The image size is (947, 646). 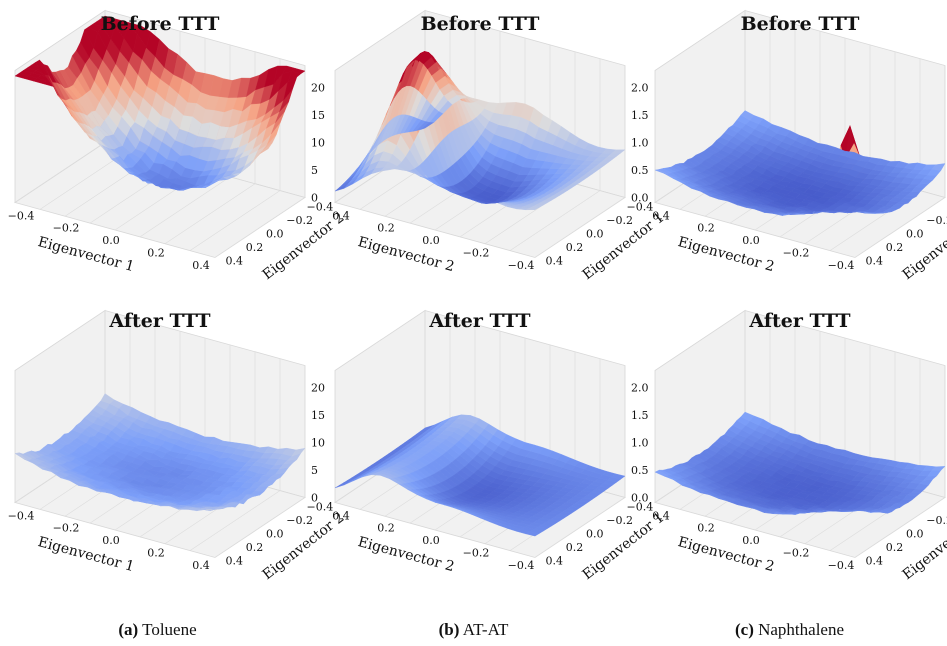 I want to click on z-tick-label: 1.0, so click(x=640, y=143).